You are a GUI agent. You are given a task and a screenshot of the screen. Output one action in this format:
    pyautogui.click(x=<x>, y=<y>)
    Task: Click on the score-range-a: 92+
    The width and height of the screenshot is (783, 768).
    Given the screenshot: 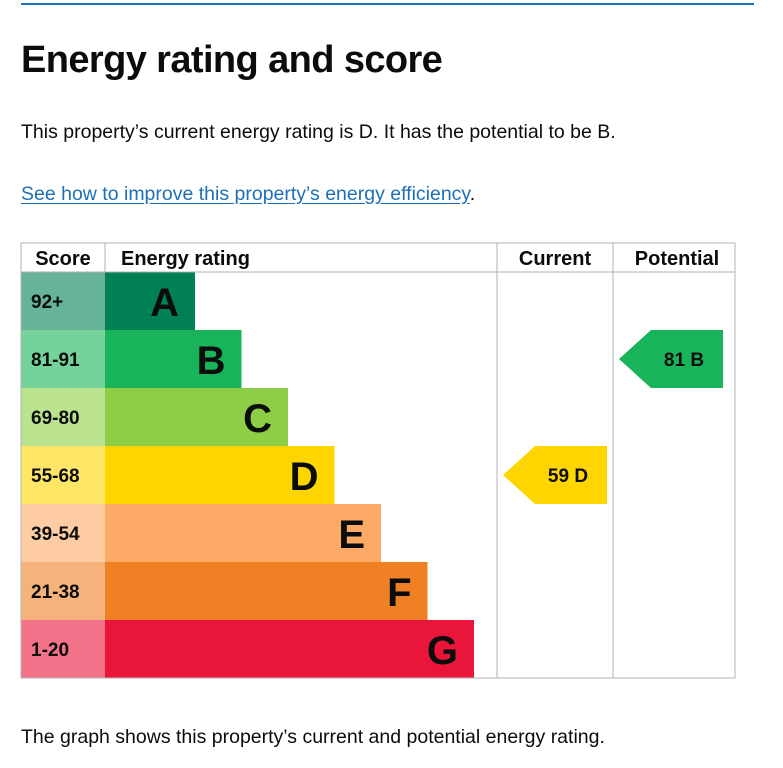 What is the action you would take?
    pyautogui.click(x=47, y=302)
    